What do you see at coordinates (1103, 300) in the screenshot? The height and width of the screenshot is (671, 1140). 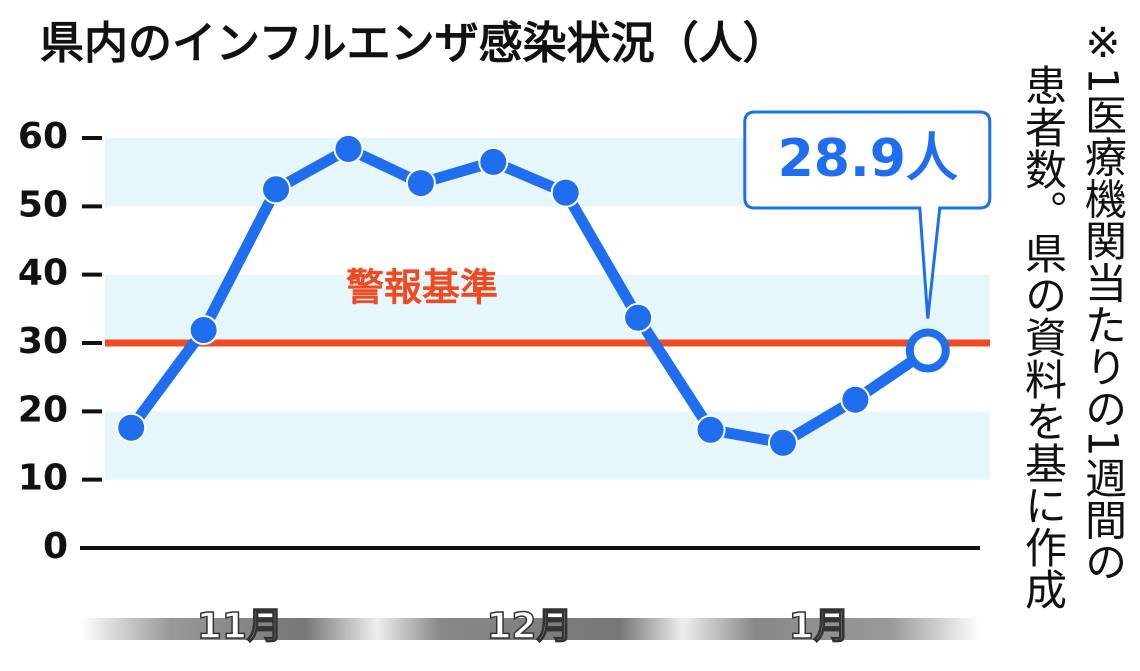 I see `note: ※1医療機関当たりの1週間の` at bounding box center [1103, 300].